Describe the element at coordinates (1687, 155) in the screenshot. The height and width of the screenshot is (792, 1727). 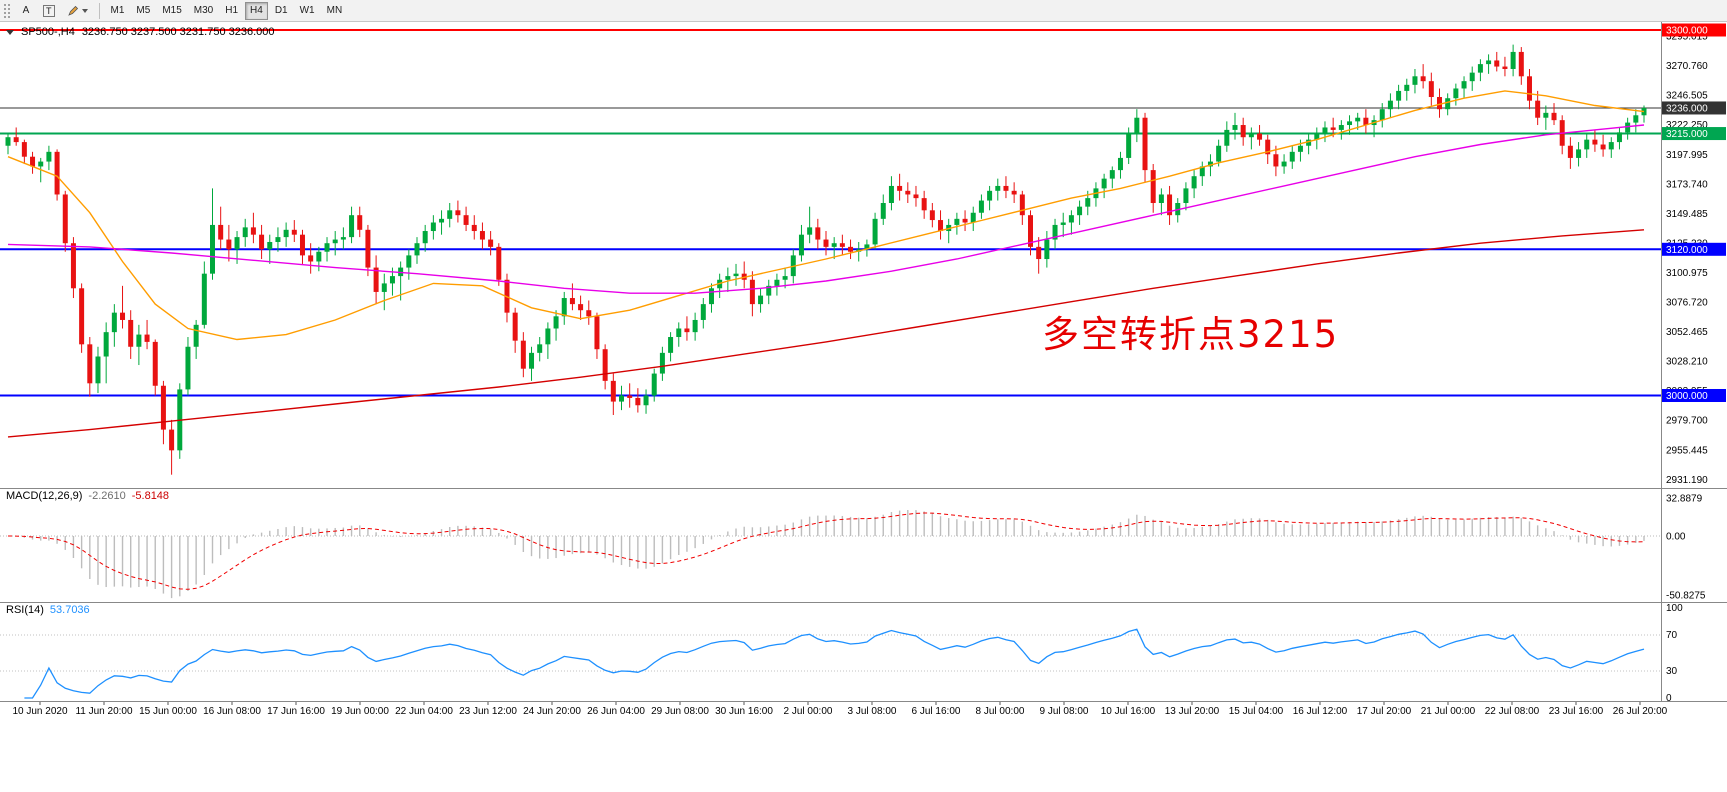
I see `price-tick: 3197.995` at that location.